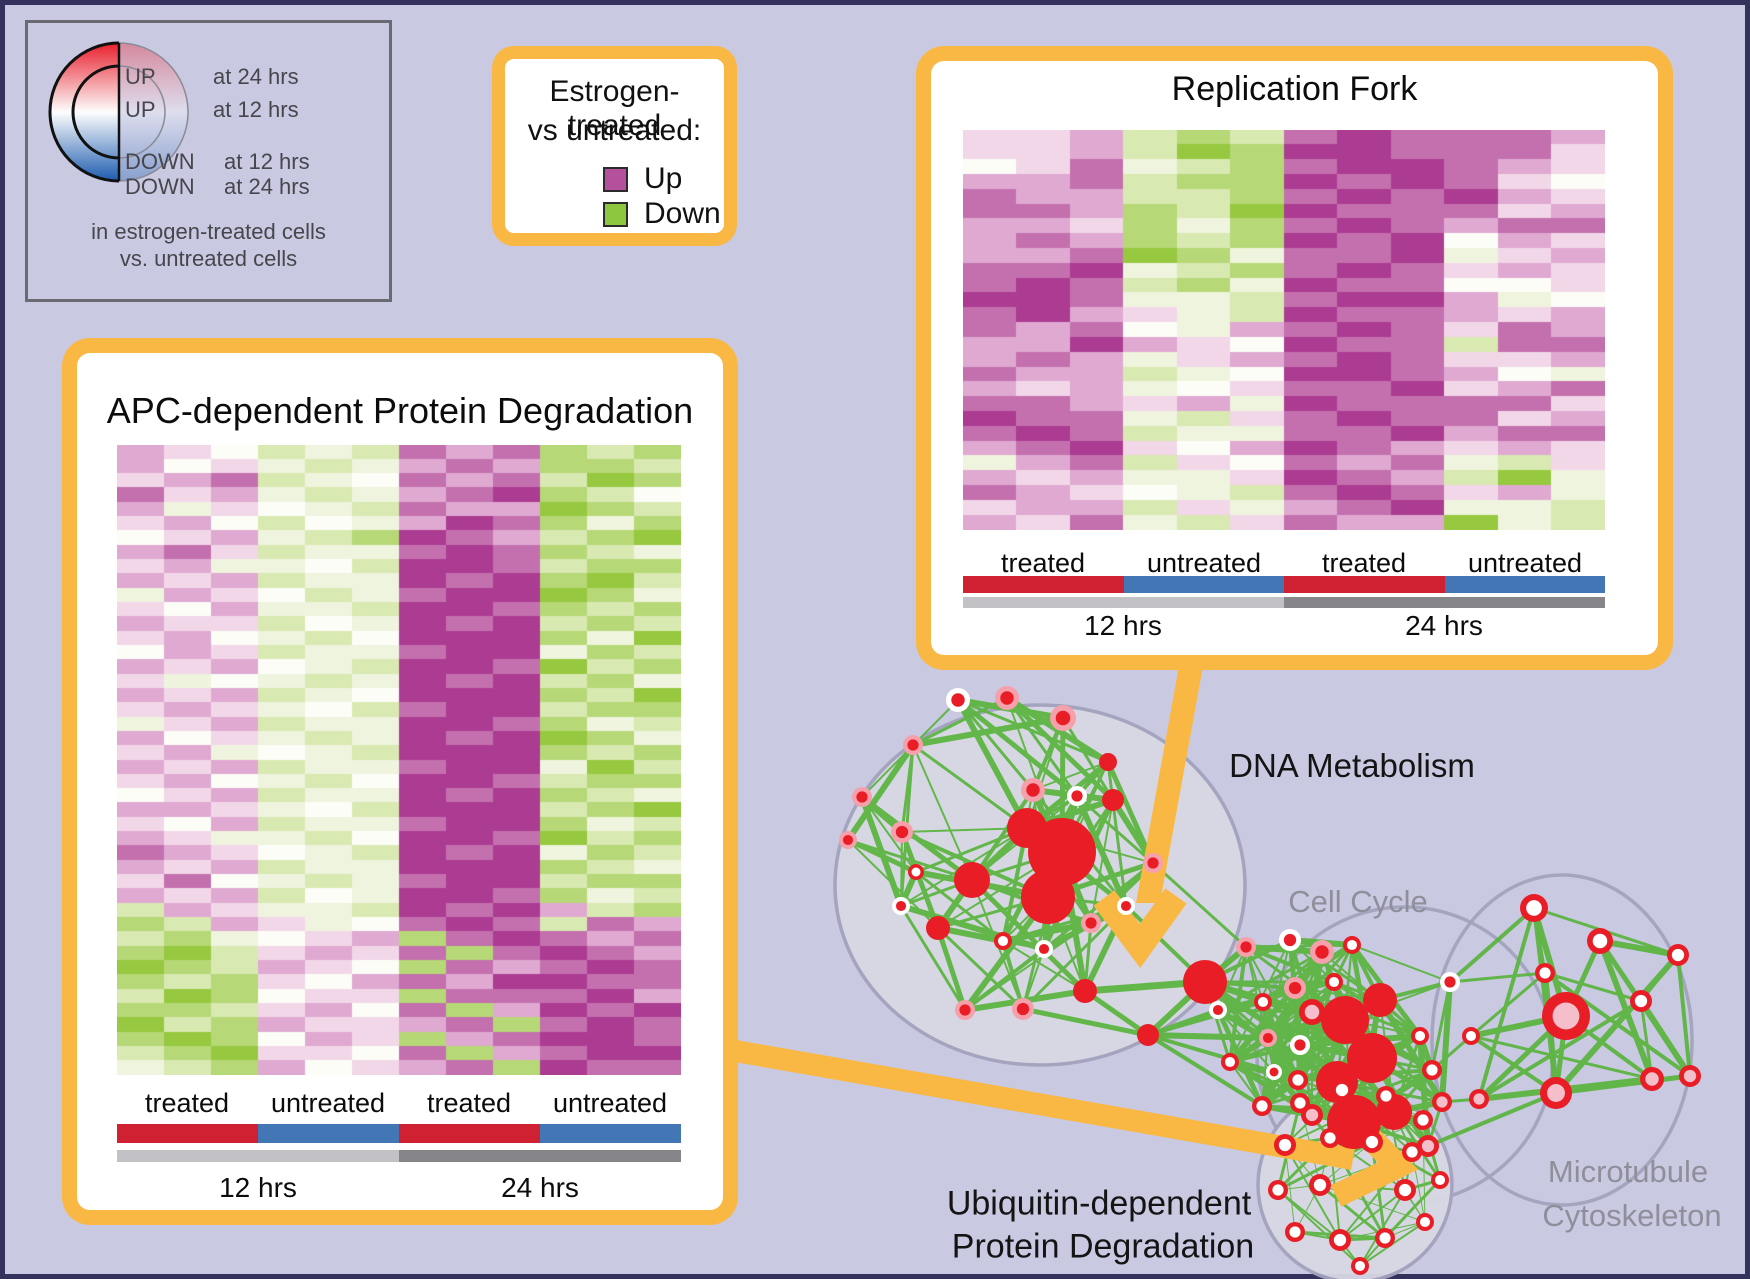 The height and width of the screenshot is (1279, 1750). I want to click on rf-group-untreated-24: untreated, so click(1525, 563).